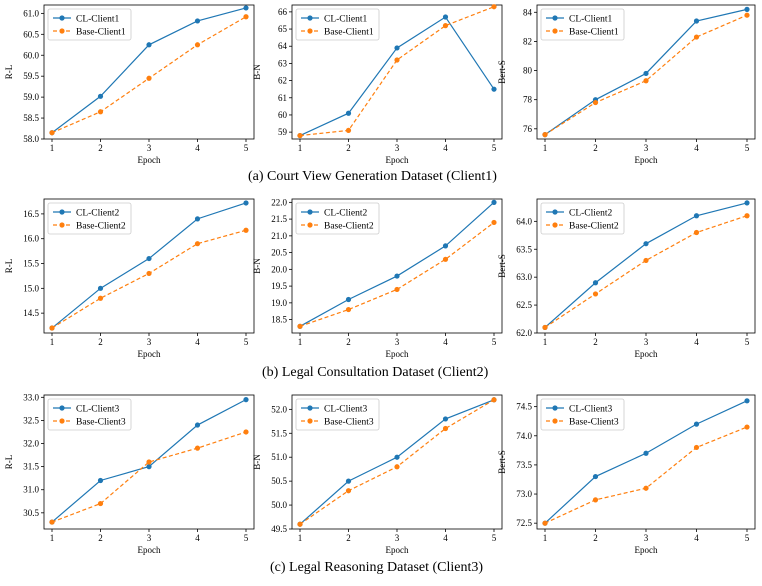  Describe the element at coordinates (283, 12) in the screenshot. I see `y-tick-label: 66` at that location.